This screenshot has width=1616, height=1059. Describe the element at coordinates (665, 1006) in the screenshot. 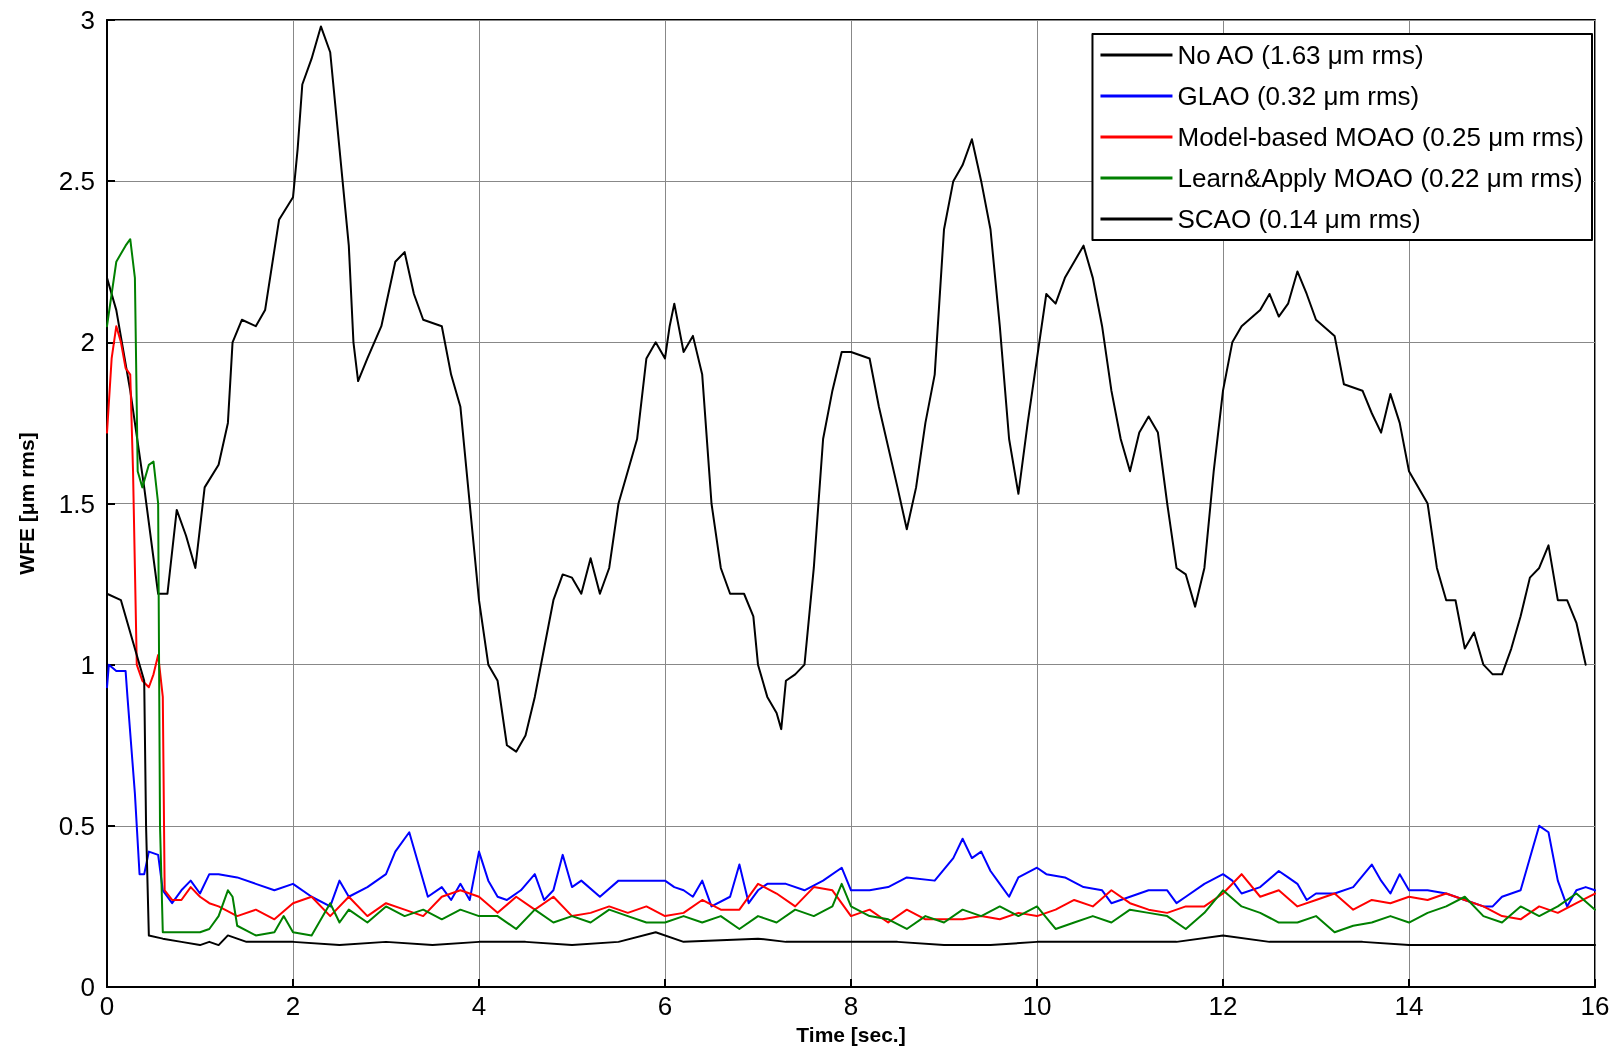

I see `x-tick-label: 6` at that location.